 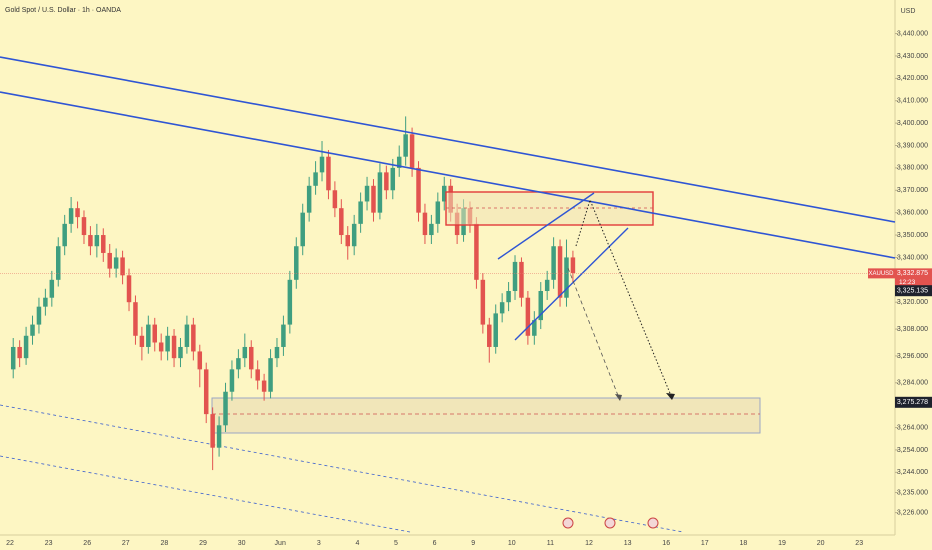 I want to click on x-tick-label: 19, so click(x=782, y=543).